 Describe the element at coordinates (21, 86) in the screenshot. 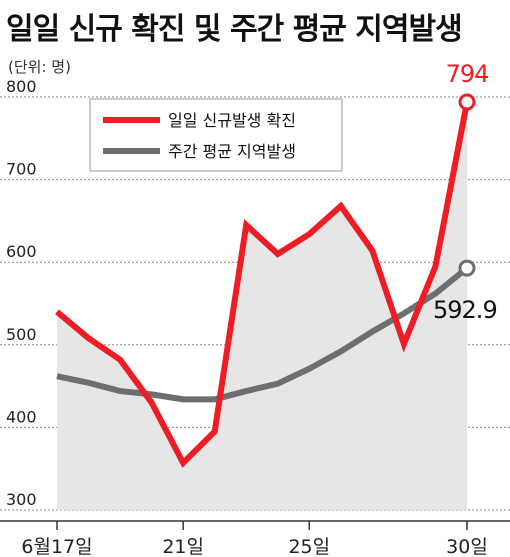

I see `y-tick-label: 800` at that location.